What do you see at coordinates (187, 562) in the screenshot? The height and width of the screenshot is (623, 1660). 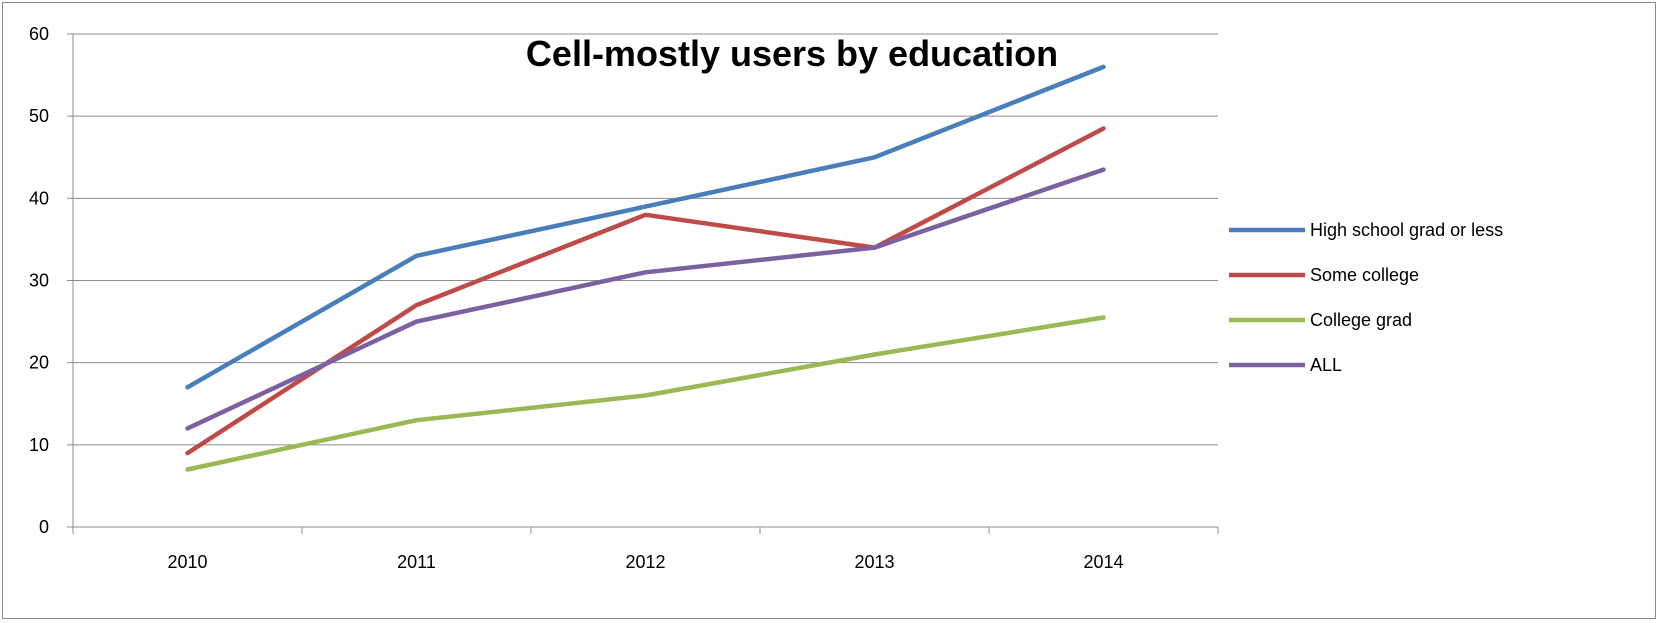 I see `x-tick-label: 2010` at bounding box center [187, 562].